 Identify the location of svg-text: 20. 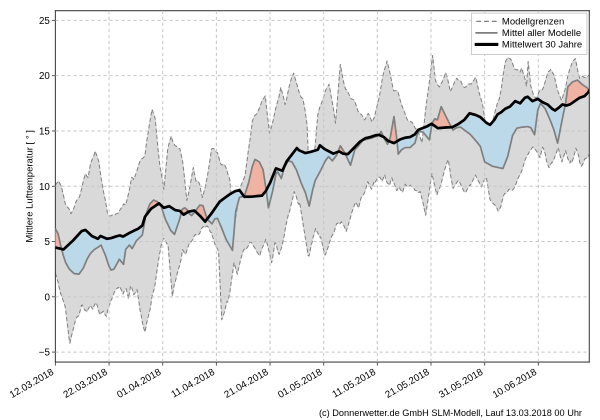
(44, 76).